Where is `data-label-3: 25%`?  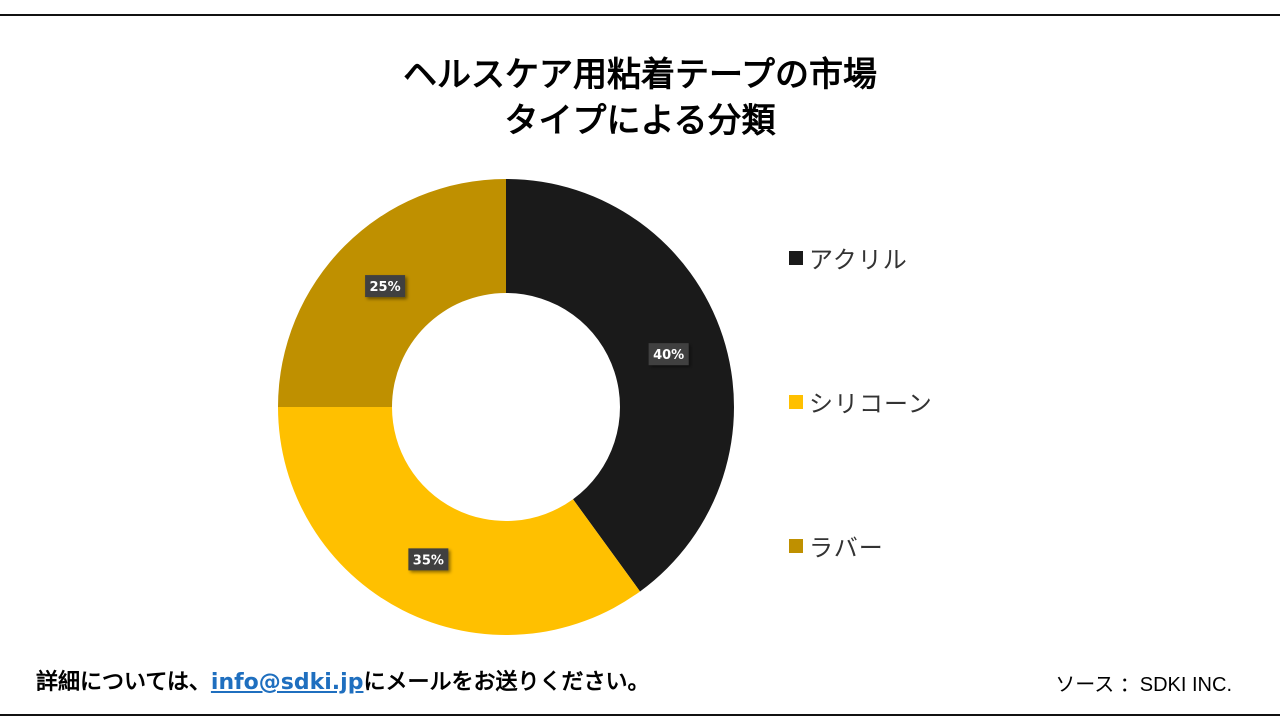 data-label-3: 25% is located at coordinates (385, 286).